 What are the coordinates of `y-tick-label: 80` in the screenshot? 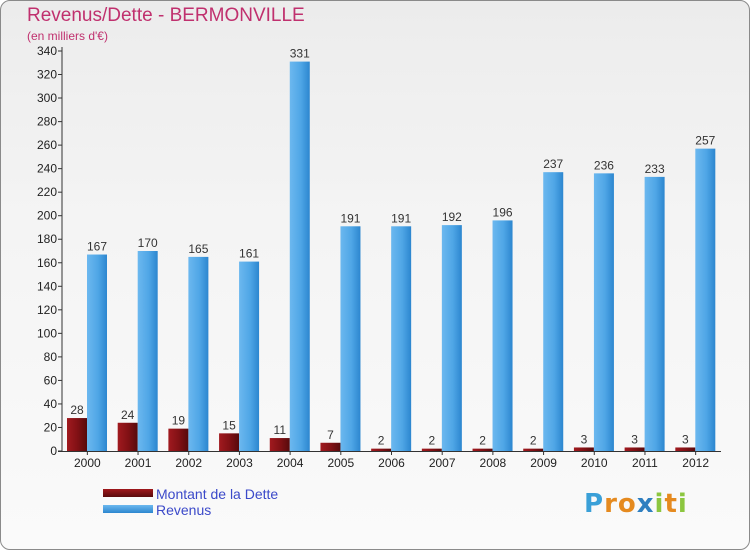 It's located at (51, 357).